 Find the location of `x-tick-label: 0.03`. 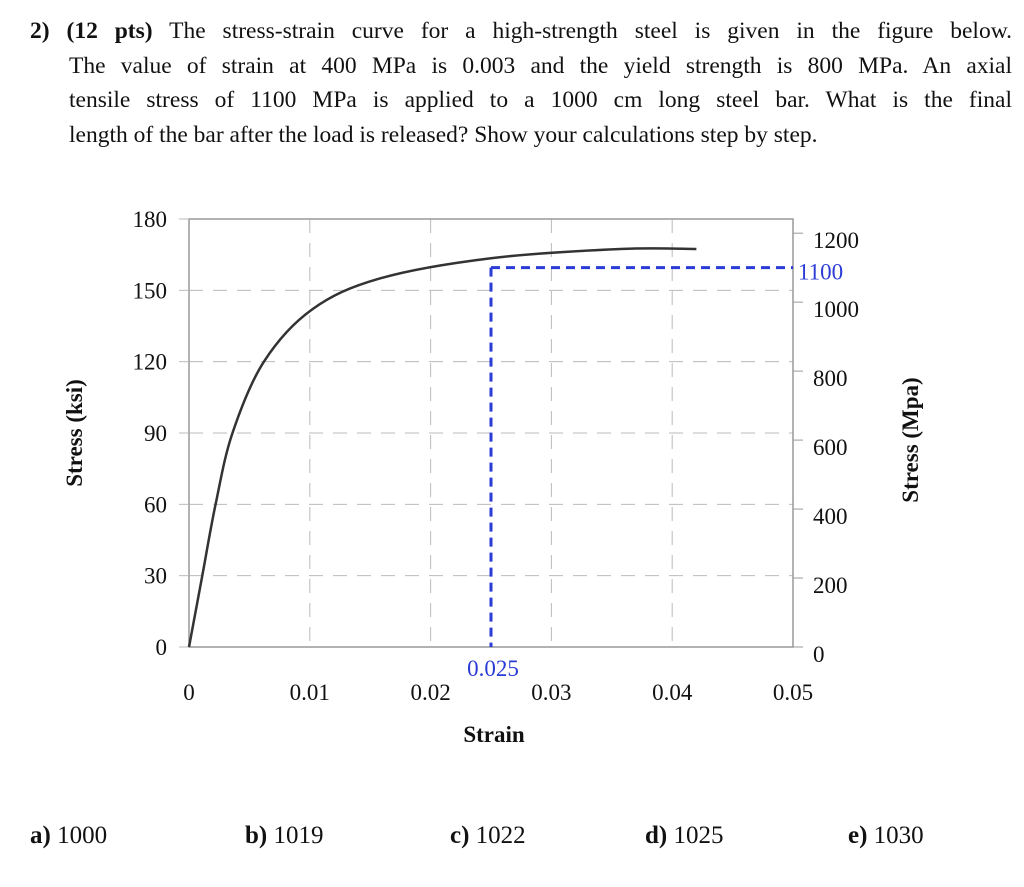

x-tick-label: 0.03 is located at coordinates (551, 692).